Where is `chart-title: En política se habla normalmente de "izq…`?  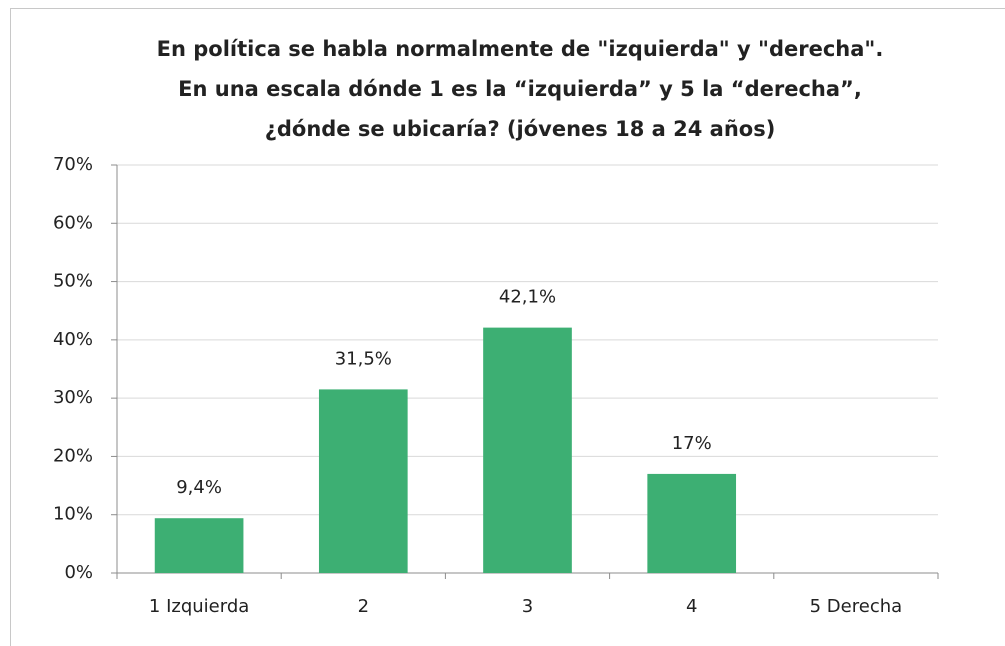 chart-title: En política se habla normalmente de "izq… is located at coordinates (520, 49).